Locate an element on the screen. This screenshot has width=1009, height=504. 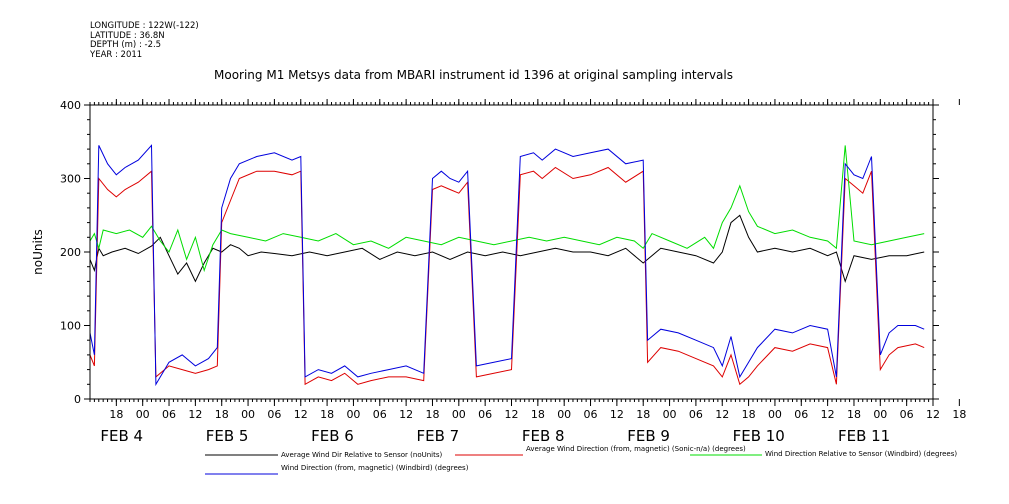
x-tick-label-19: 12 is located at coordinates (617, 414).